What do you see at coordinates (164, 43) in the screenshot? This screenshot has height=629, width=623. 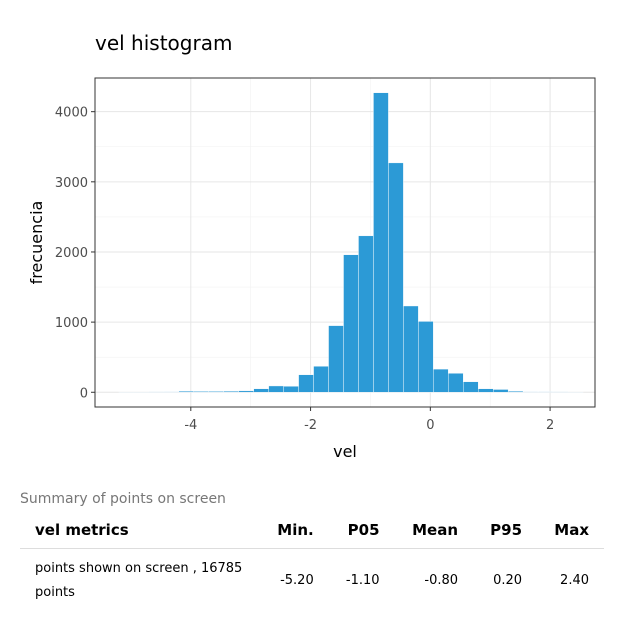 I see `chart-title: vel histogram` at bounding box center [164, 43].